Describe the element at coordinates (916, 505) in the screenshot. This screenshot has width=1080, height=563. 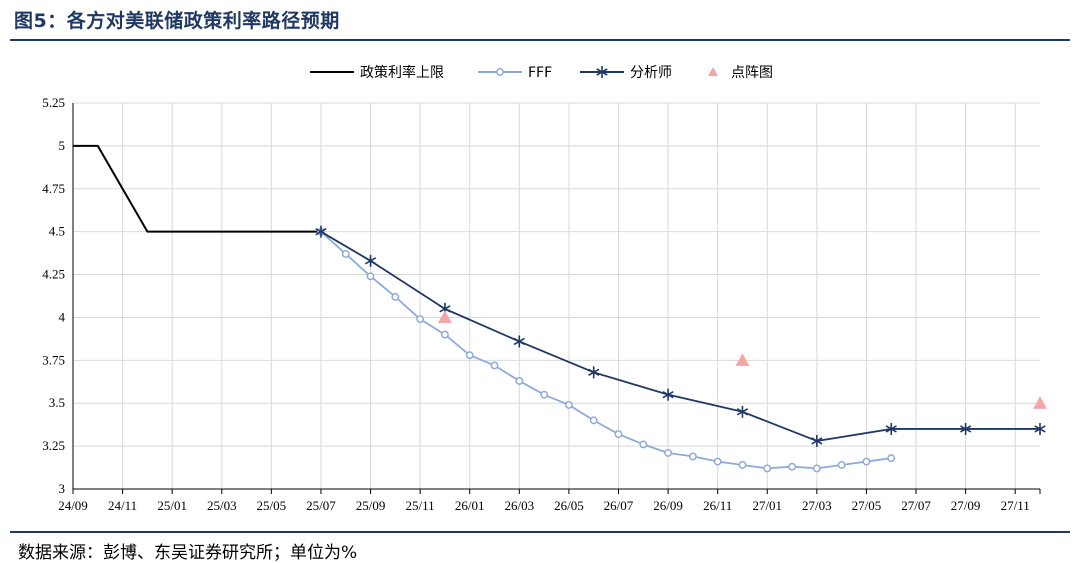
I see `x-tick-label: 27/07` at that location.